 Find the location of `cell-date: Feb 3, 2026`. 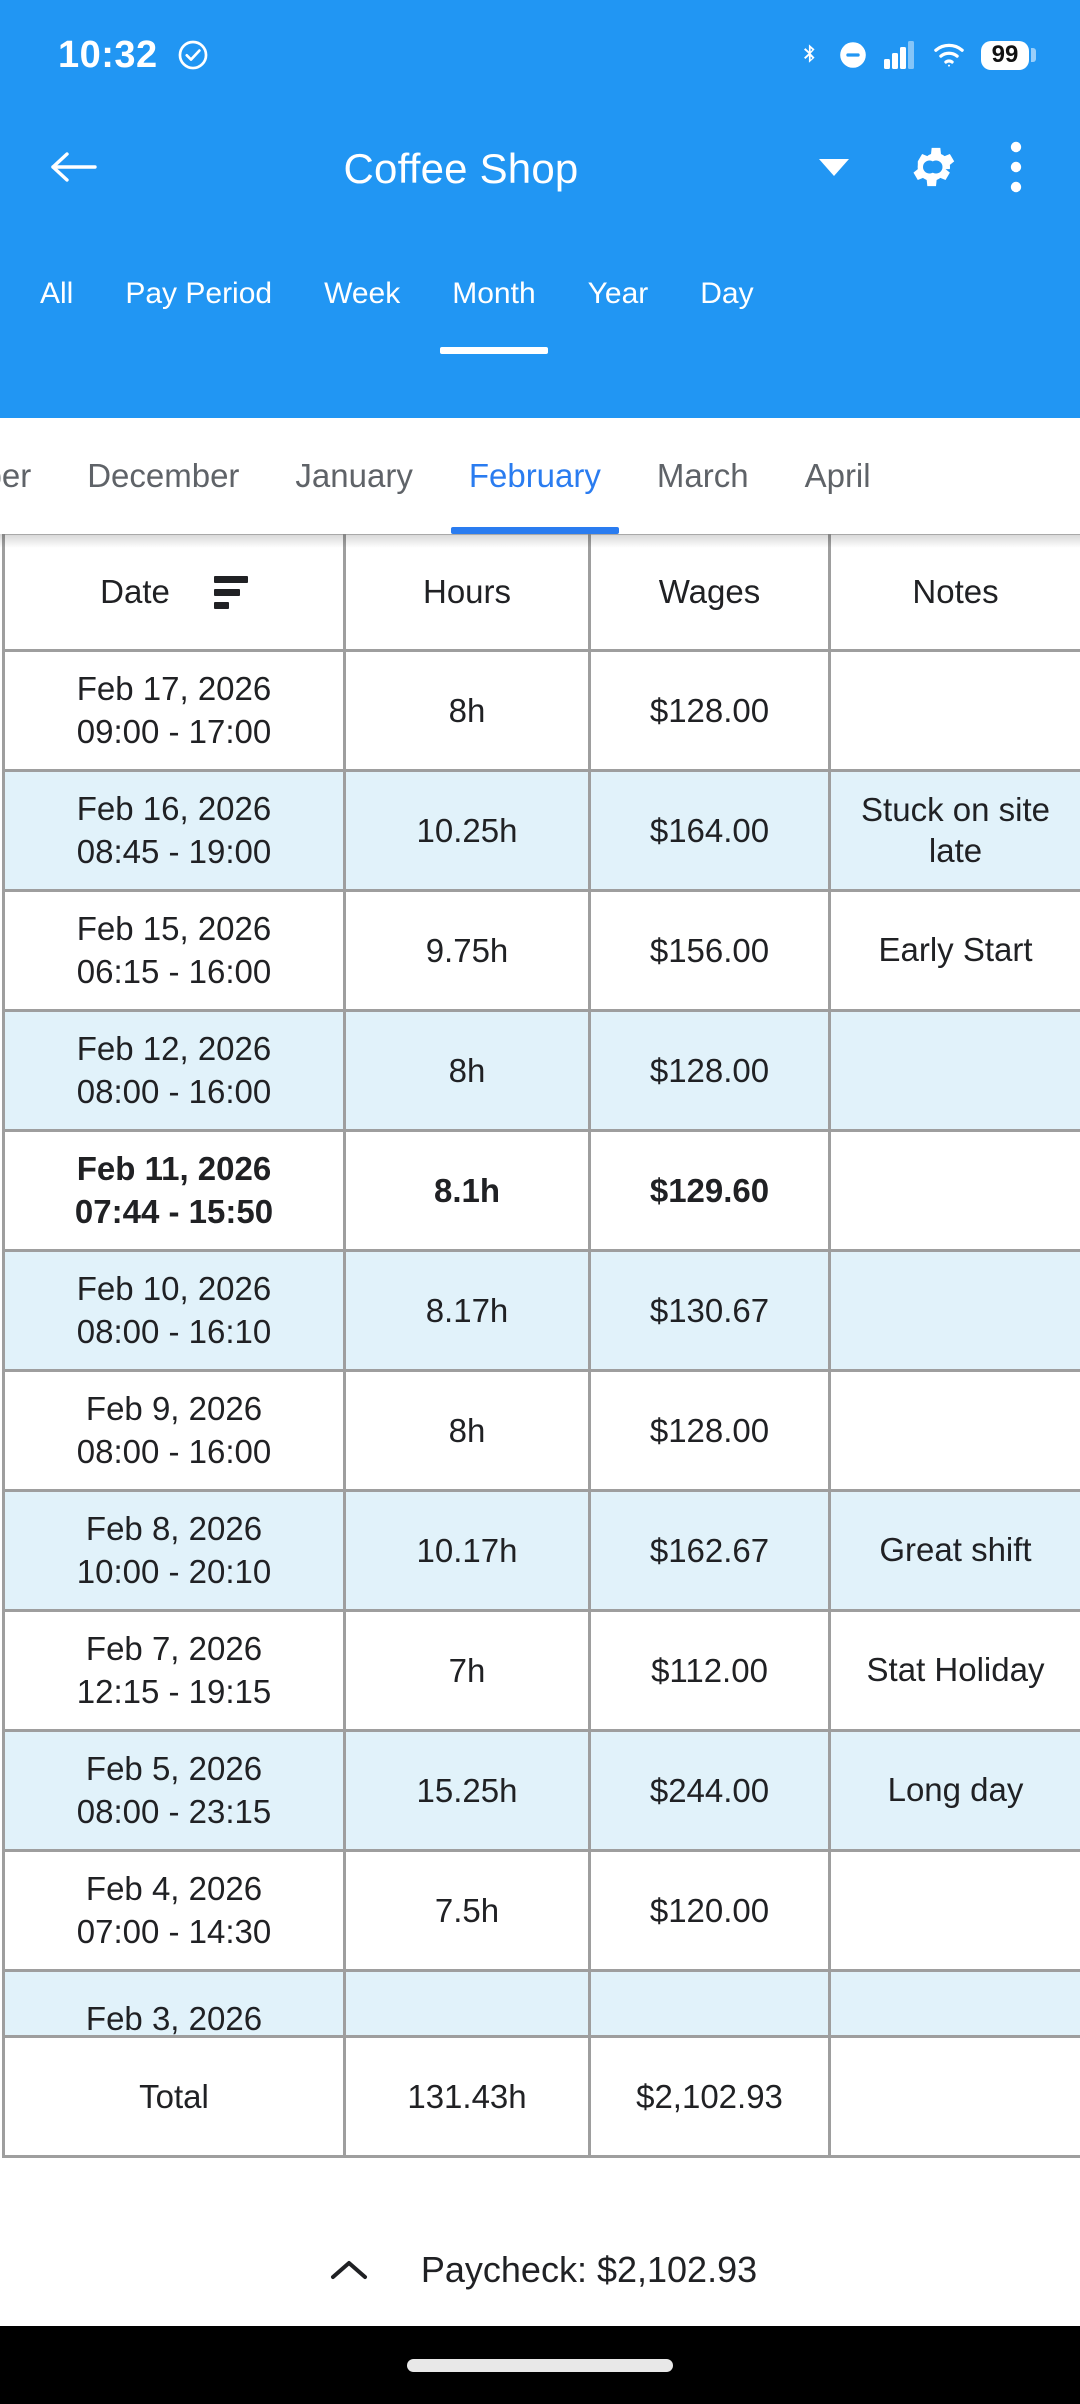

cell-date: Feb 3, 2026 is located at coordinates (174, 2004).